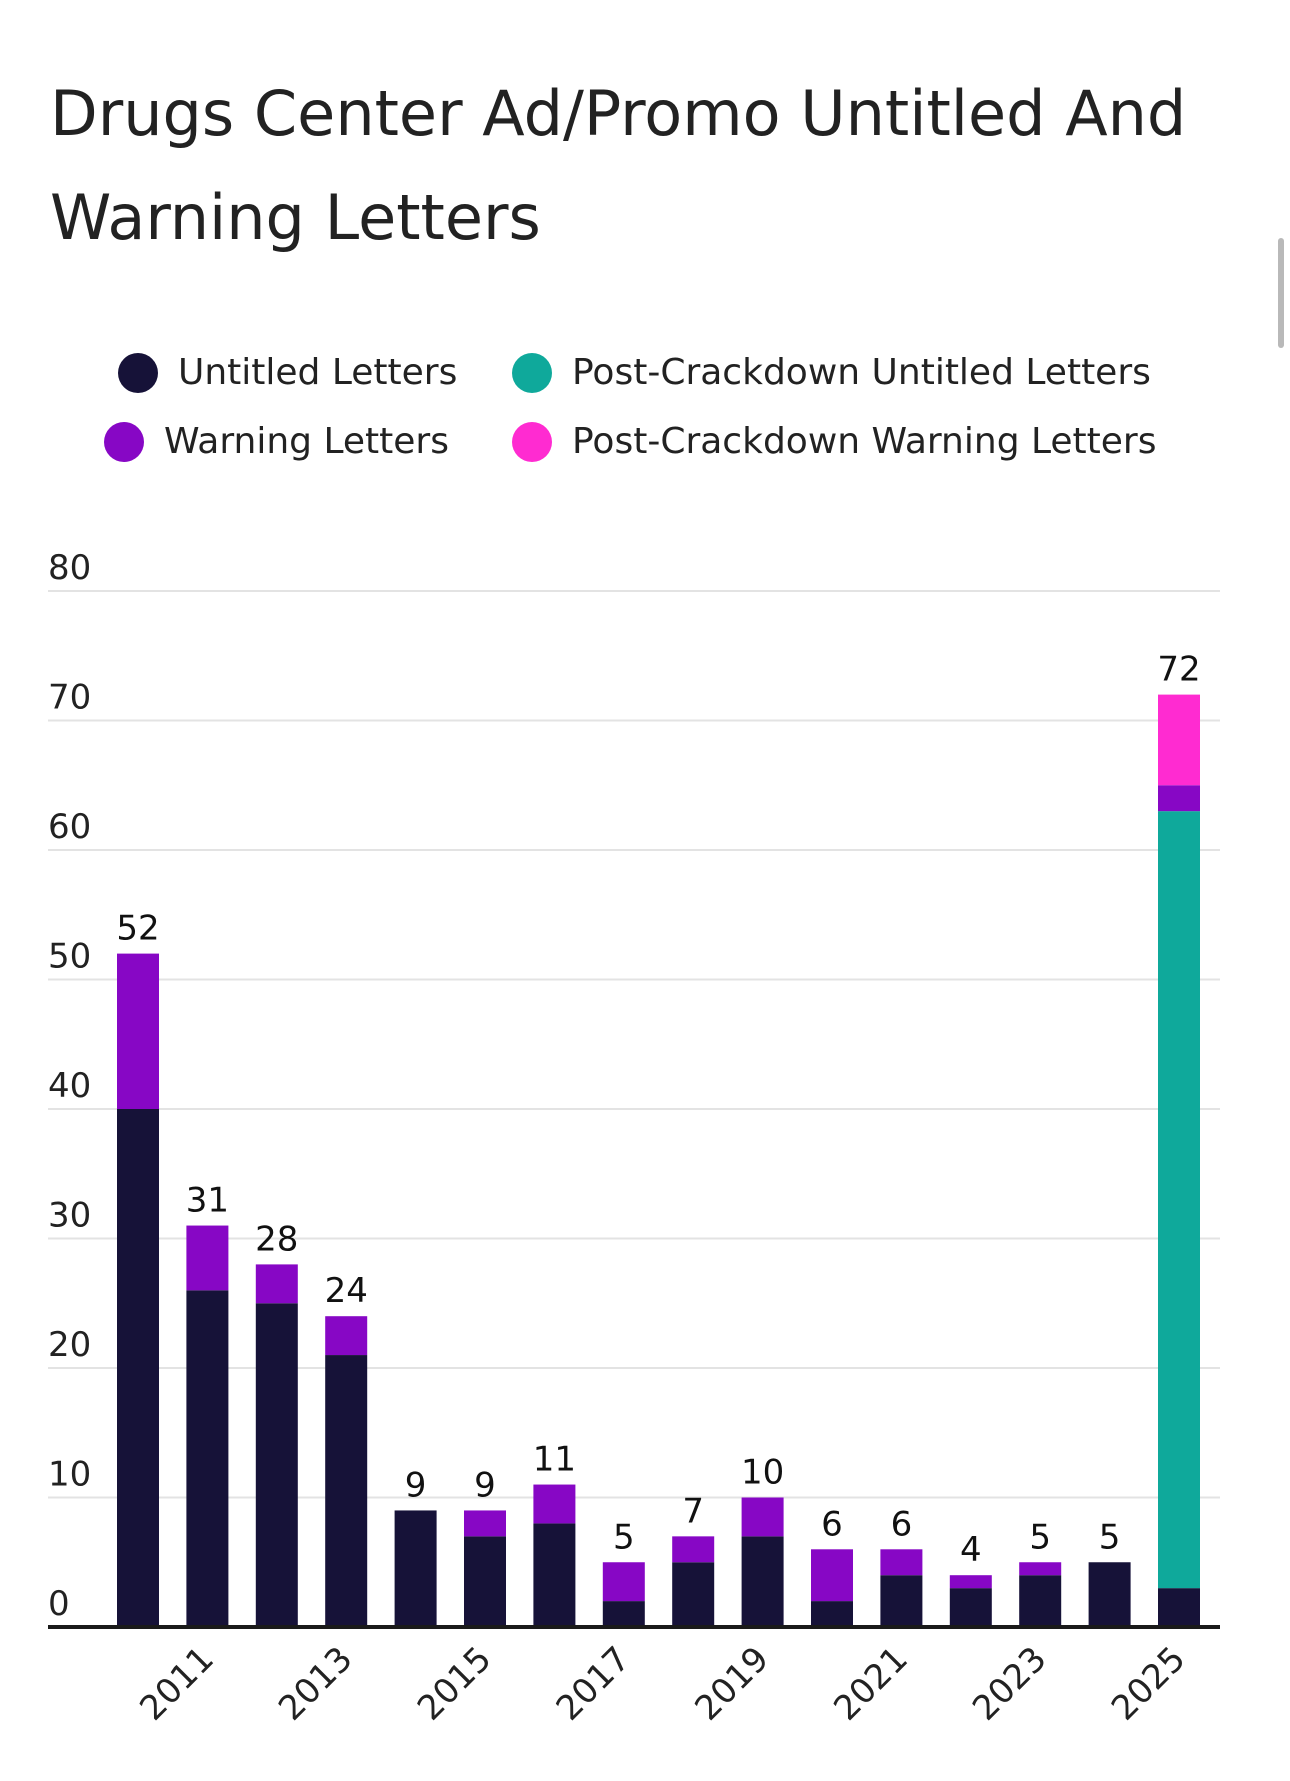  I want to click on bar-segment-2025-post-crackdown-warning-letters, so click(1179, 740).